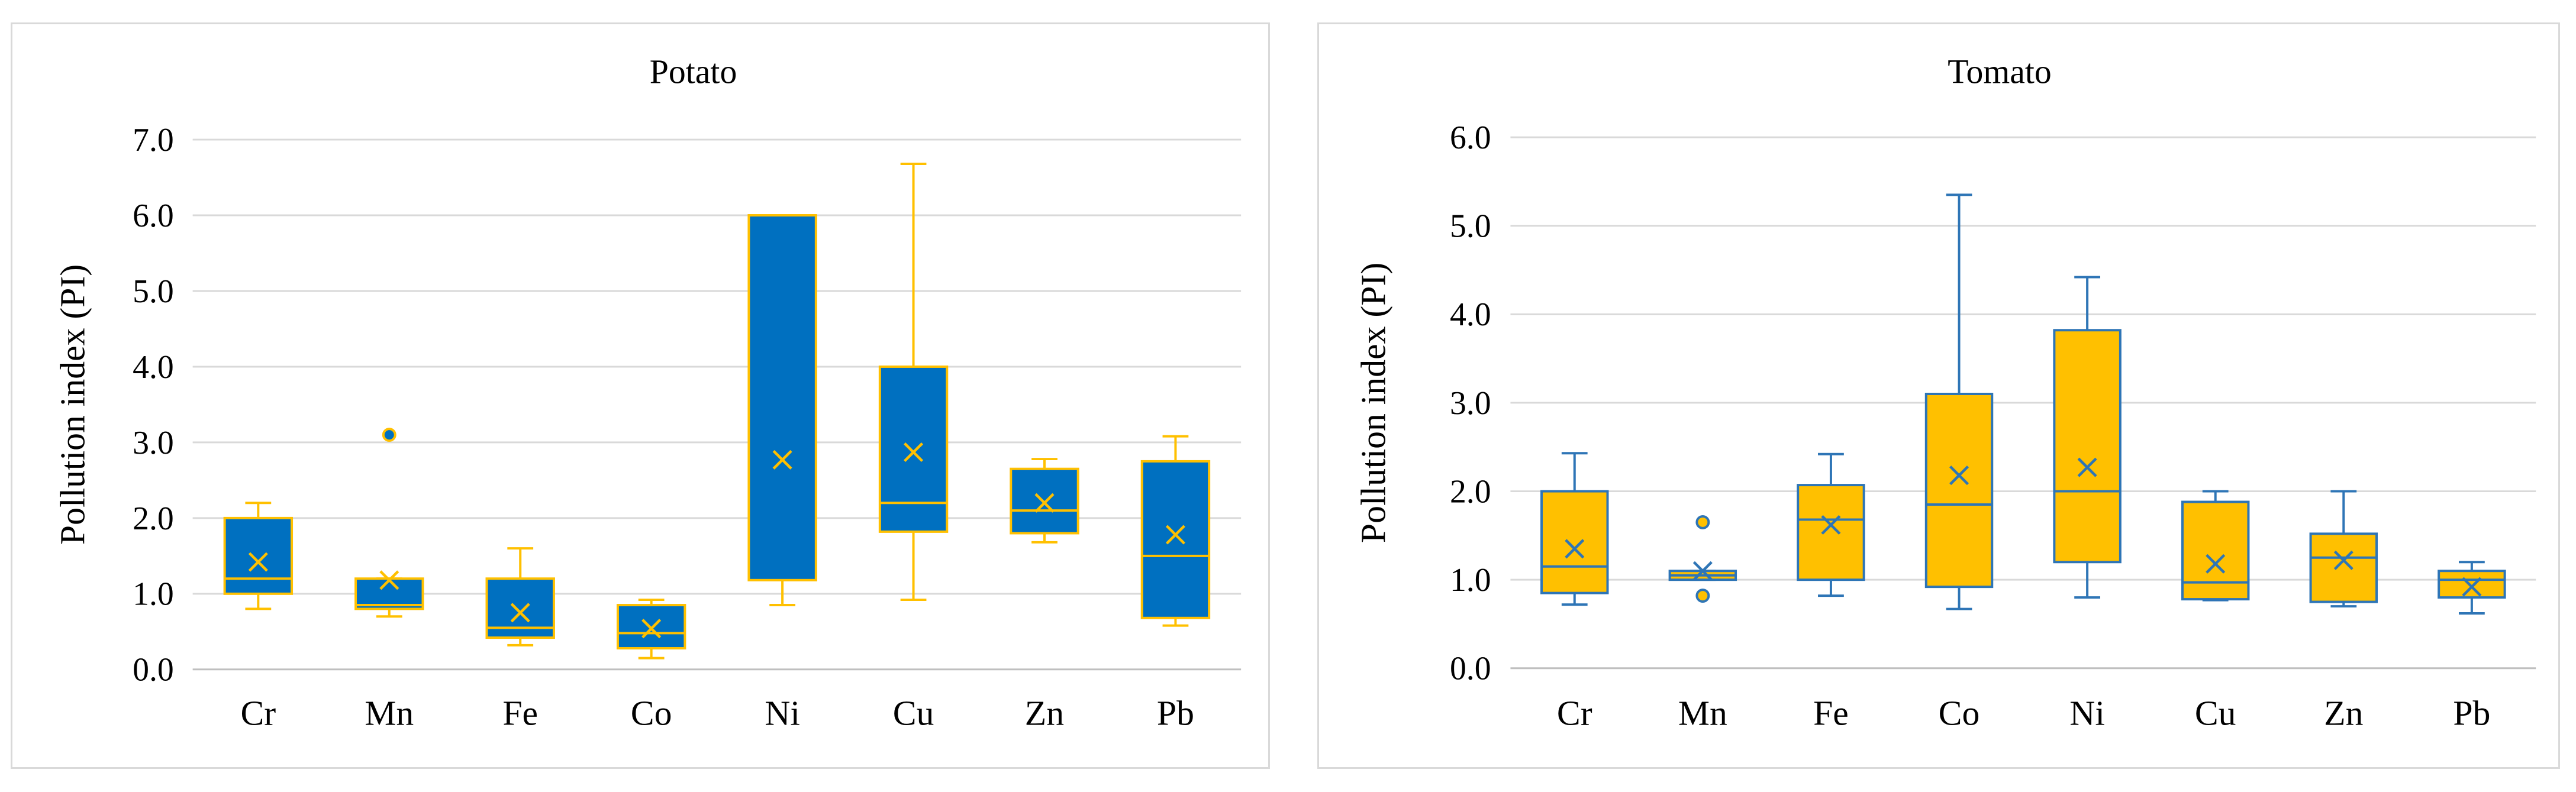 This screenshot has width=2576, height=792. I want to click on chart-title: Tomato, so click(2000, 72).